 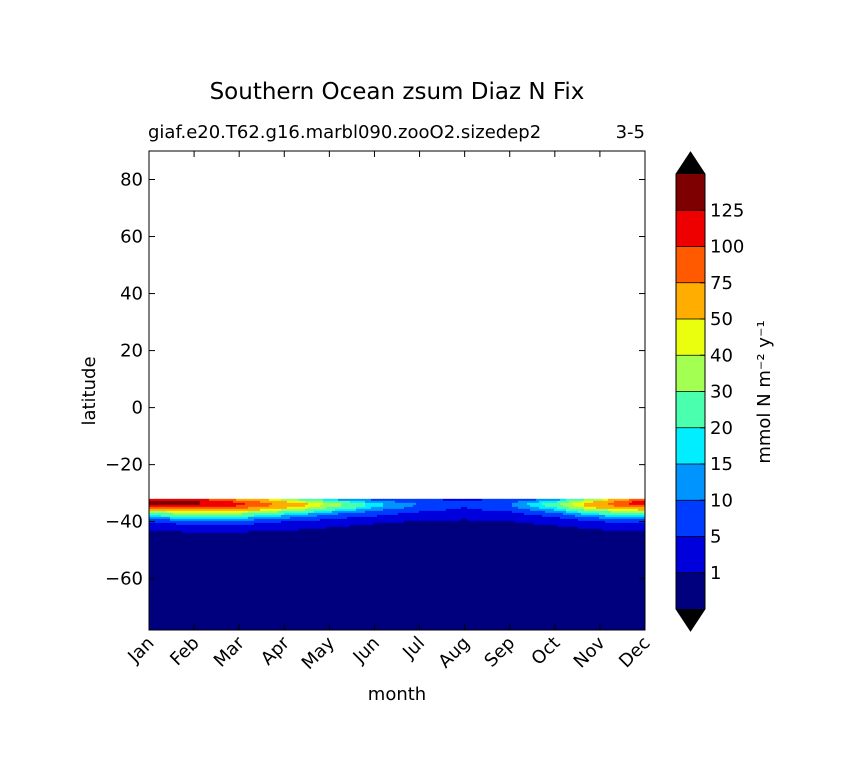 I want to click on contour-field, so click(x=397, y=564).